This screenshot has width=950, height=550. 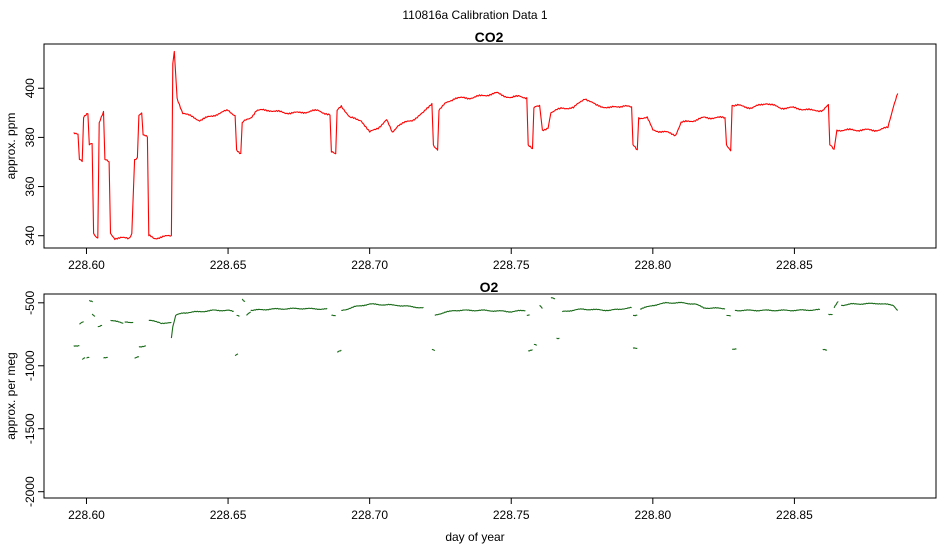 What do you see at coordinates (652, 265) in the screenshot?
I see `co2-x-tick-label: 228.80` at bounding box center [652, 265].